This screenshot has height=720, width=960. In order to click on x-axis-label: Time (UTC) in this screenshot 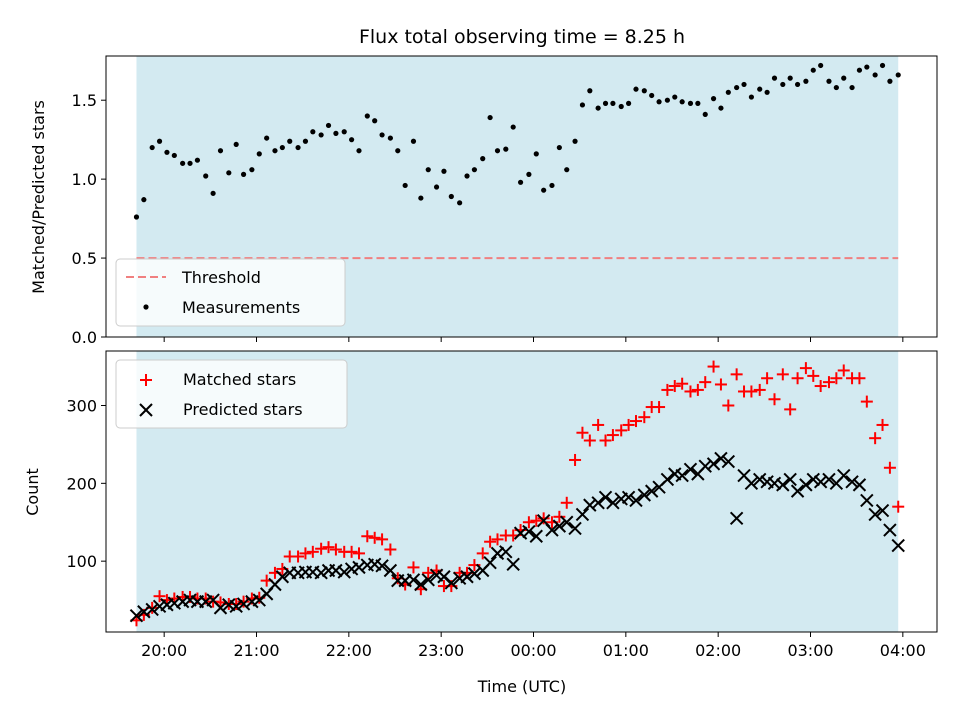, I will do `click(521, 686)`.